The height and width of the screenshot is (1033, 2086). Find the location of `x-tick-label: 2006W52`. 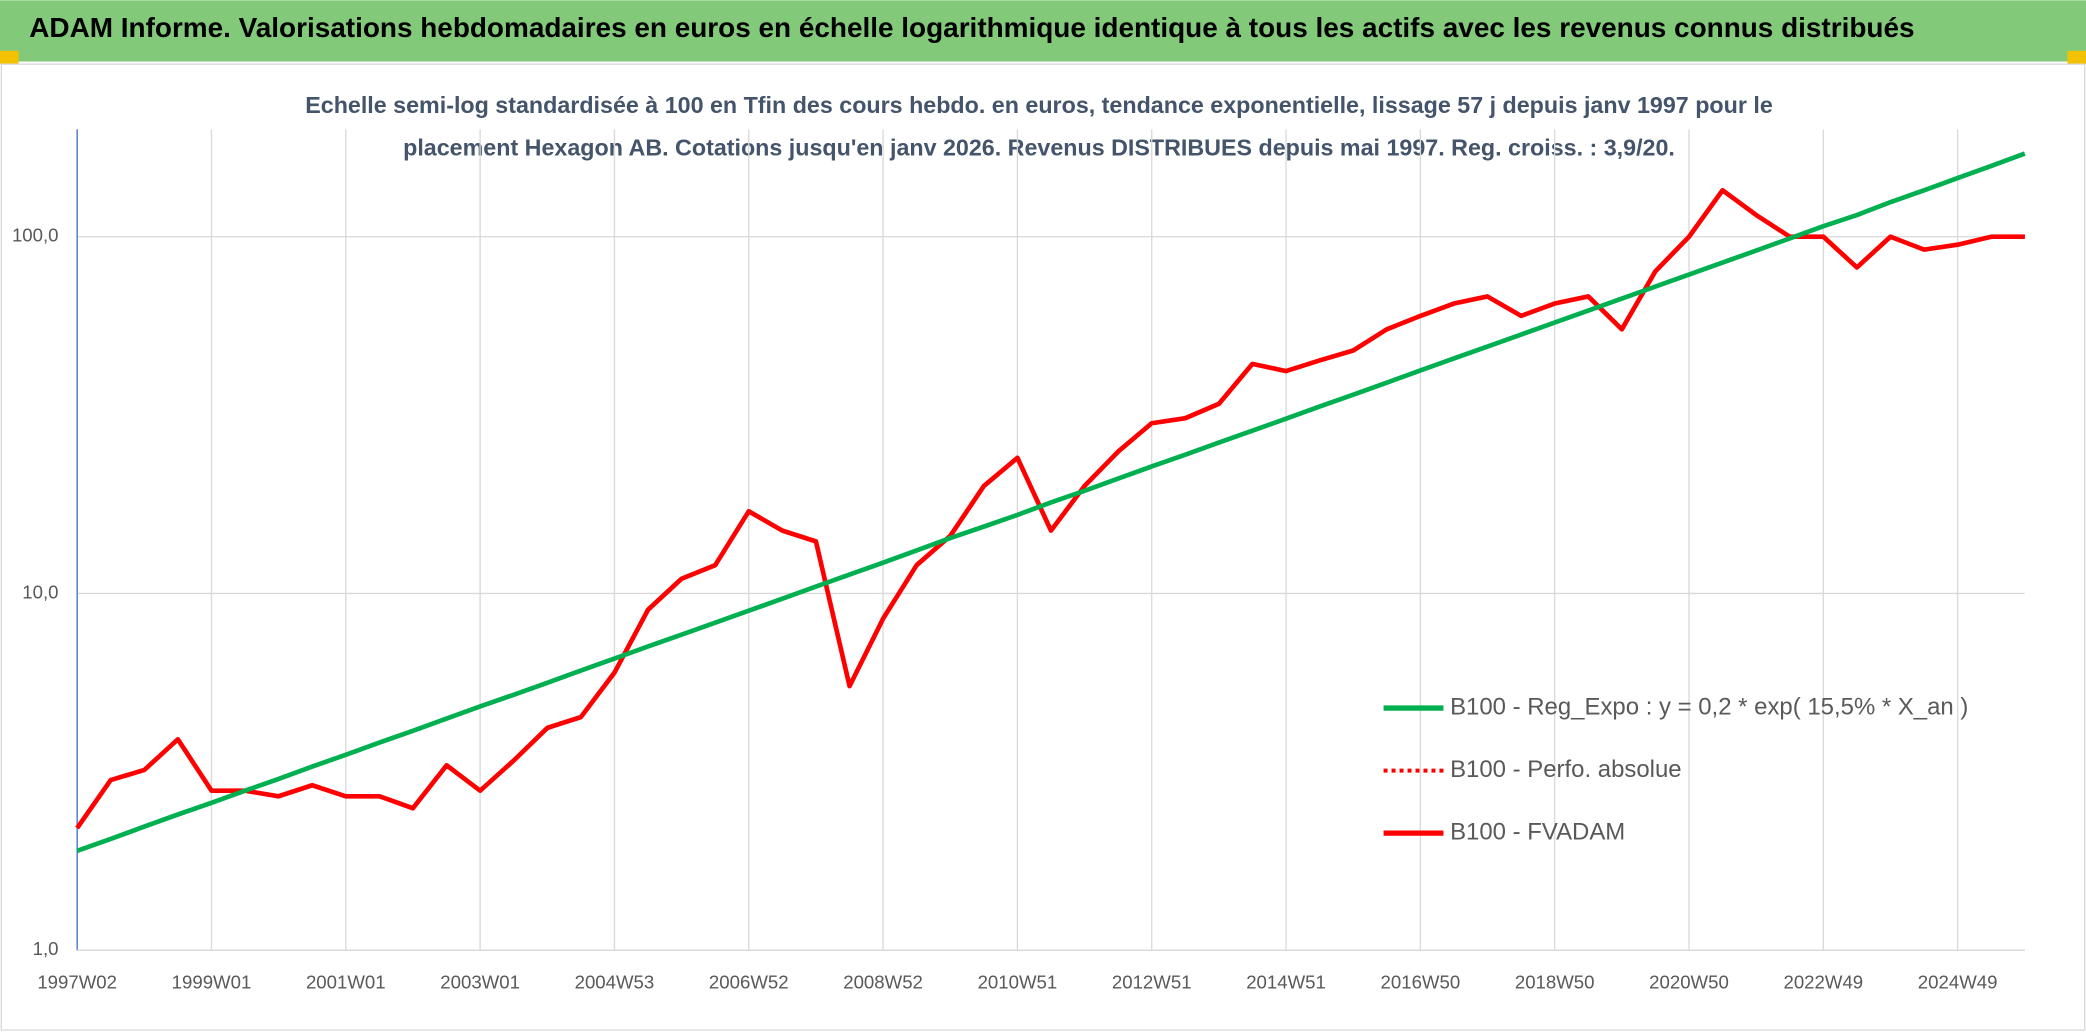

x-tick-label: 2006W52 is located at coordinates (749, 981).